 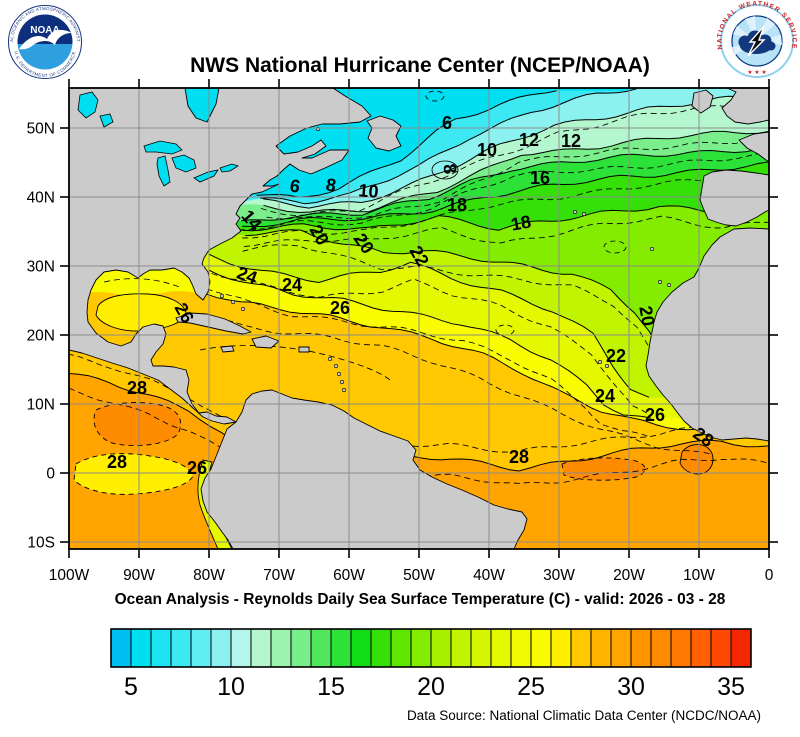 I want to click on contour-label: 8, so click(x=449, y=168).